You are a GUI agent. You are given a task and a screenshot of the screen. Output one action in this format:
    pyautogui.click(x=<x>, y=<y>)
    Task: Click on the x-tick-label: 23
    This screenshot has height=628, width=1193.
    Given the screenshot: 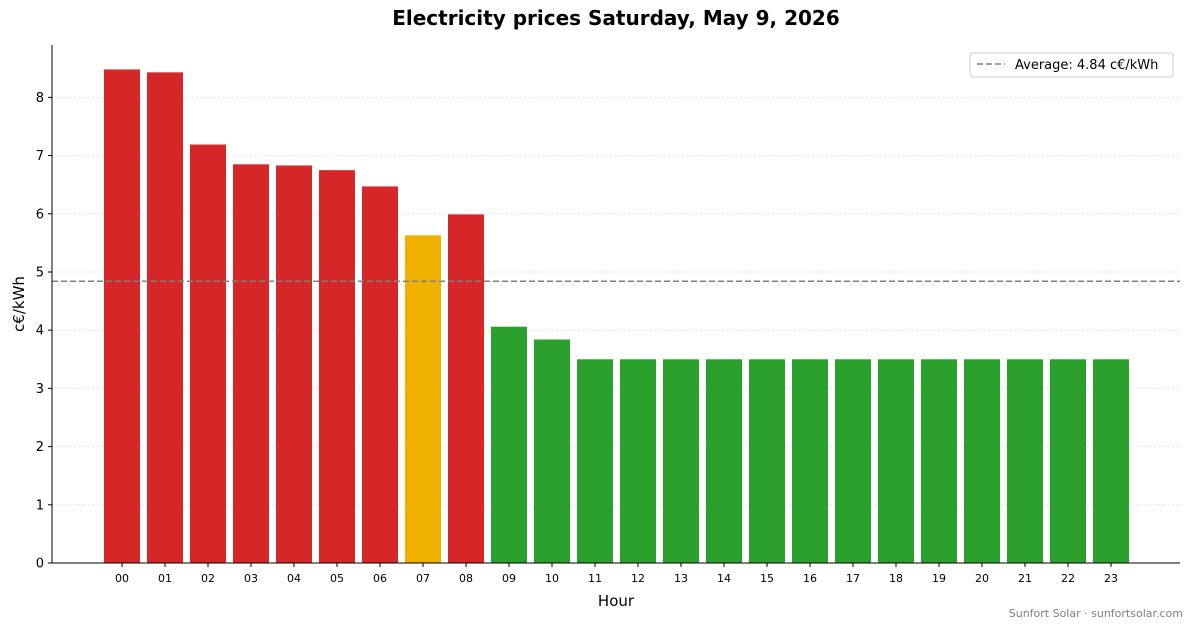 What is the action you would take?
    pyautogui.click(x=1111, y=578)
    